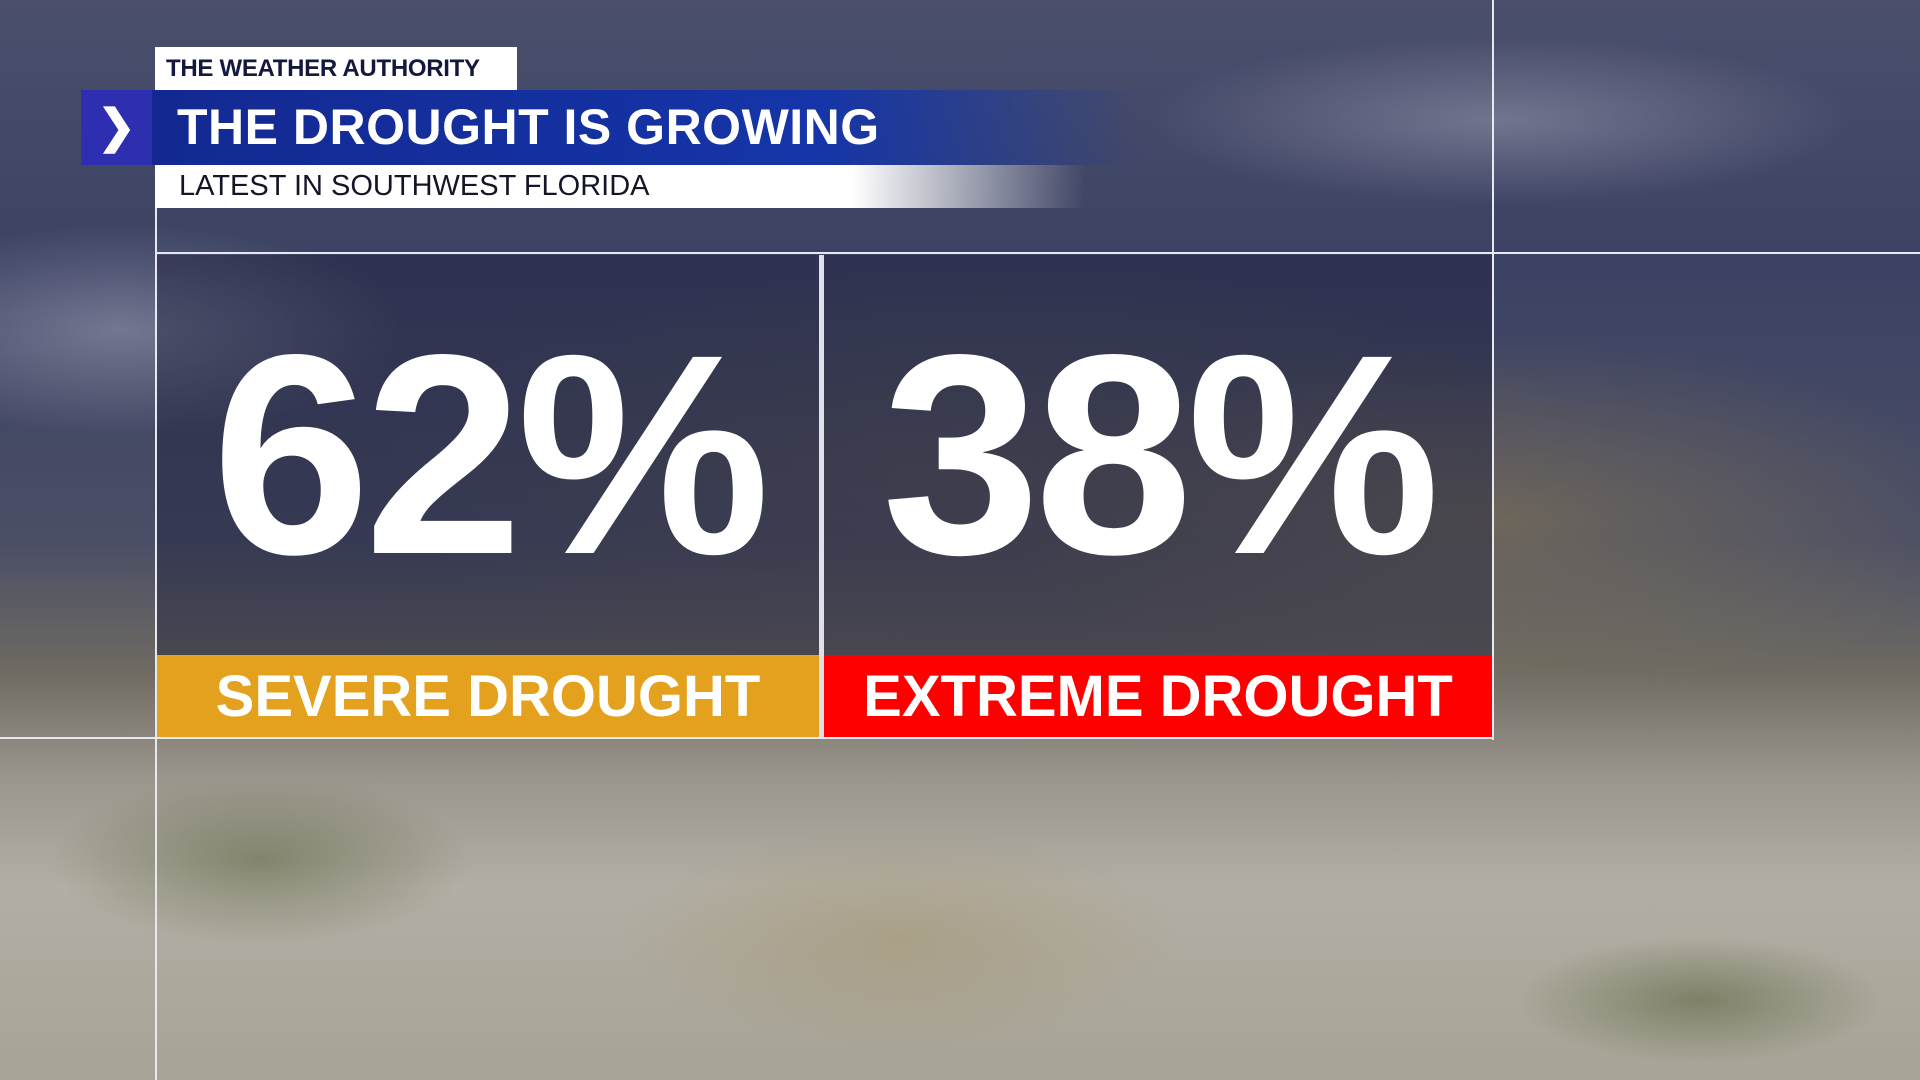 The image size is (1920, 1080). I want to click on page-title: THE DROUGHT IS GROWING, so click(528, 127).